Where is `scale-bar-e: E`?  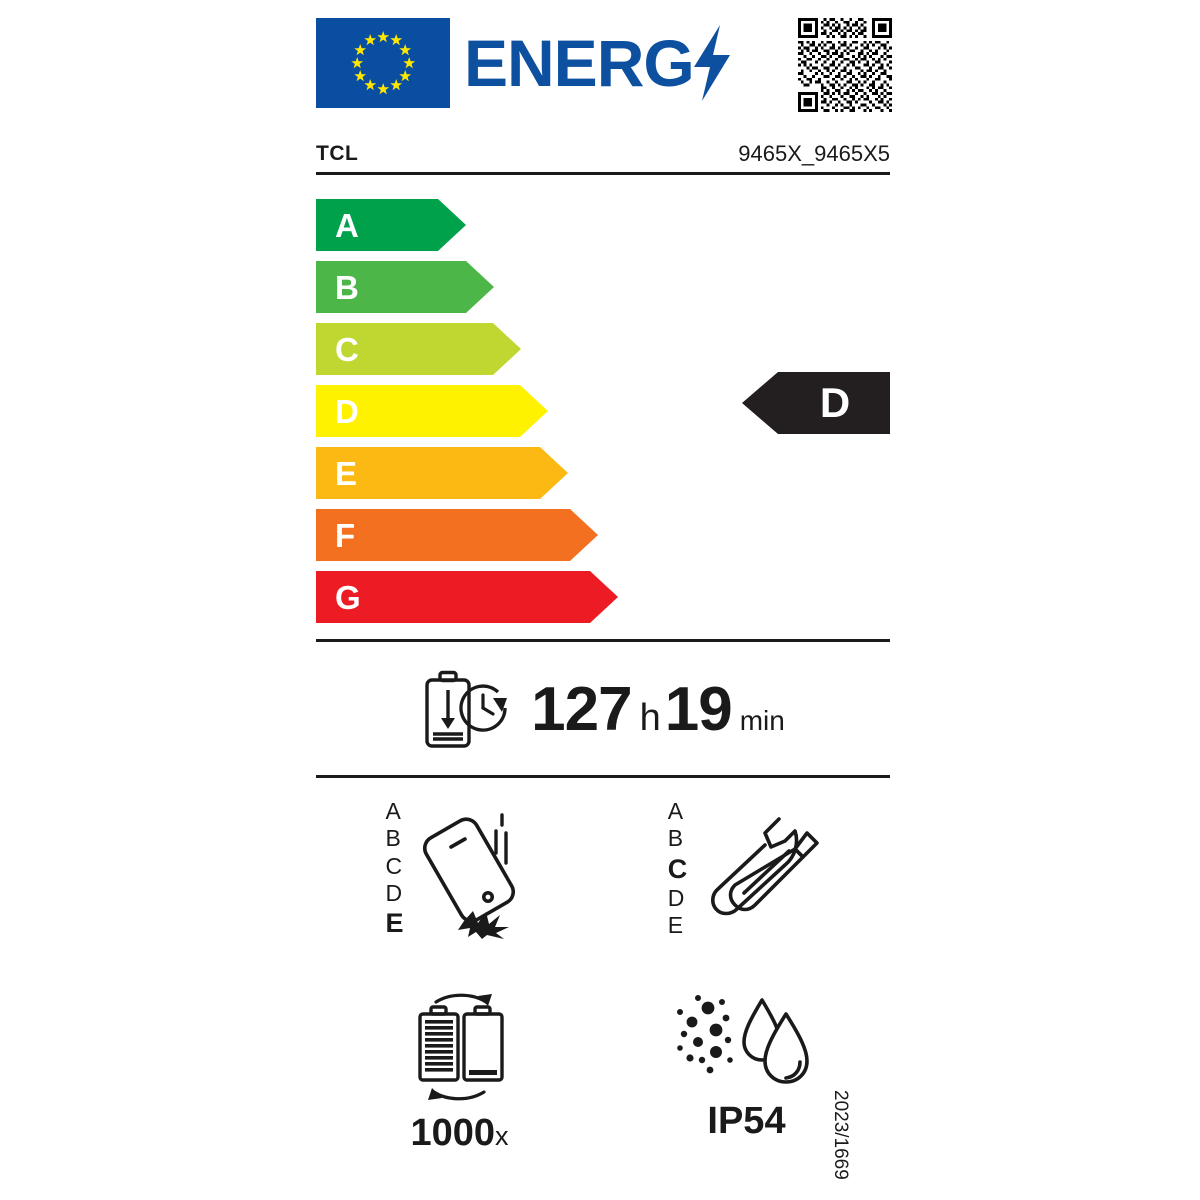
scale-bar-e: E is located at coordinates (442, 473).